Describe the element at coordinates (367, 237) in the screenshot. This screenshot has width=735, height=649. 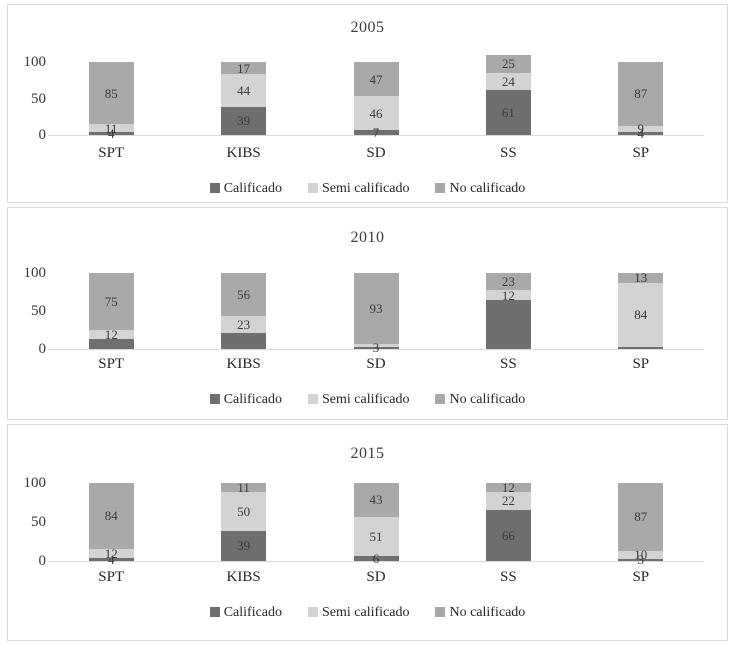
I see `chart-title: 2010` at that location.